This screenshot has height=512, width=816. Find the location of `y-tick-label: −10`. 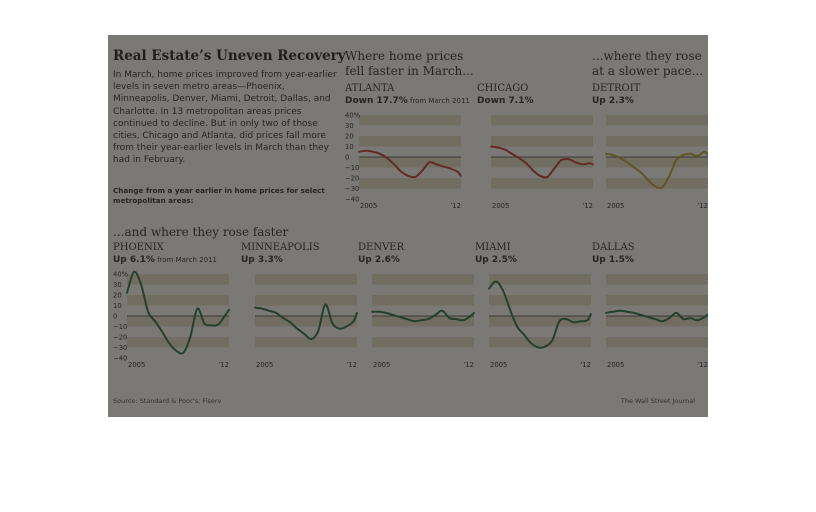

y-tick-label: −10 is located at coordinates (352, 168).